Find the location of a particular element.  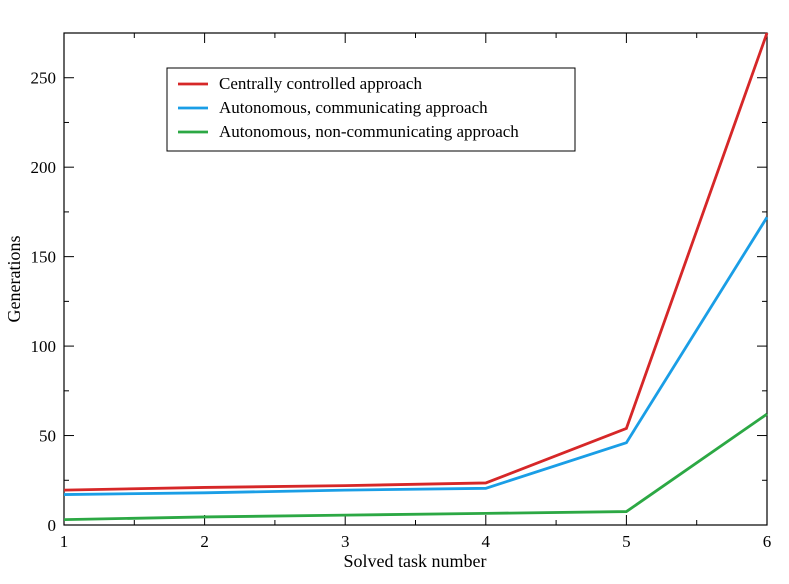

y-tick-label: 100 is located at coordinates (44, 346).